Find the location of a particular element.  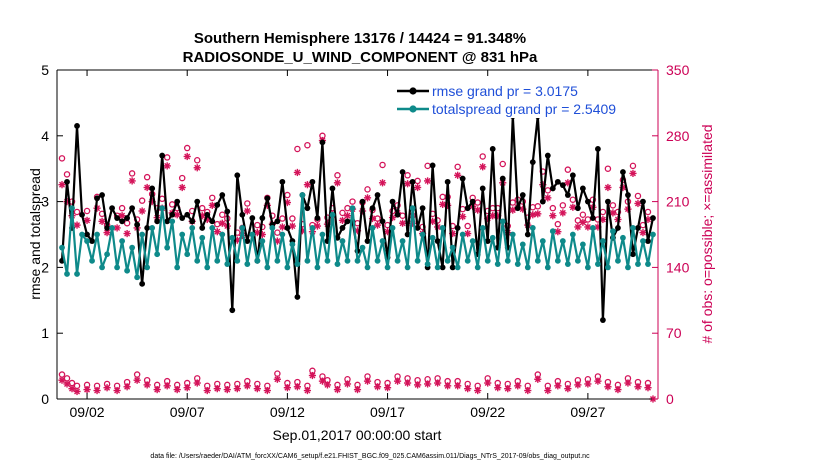

x-tick-label: 09/12 is located at coordinates (287, 412).